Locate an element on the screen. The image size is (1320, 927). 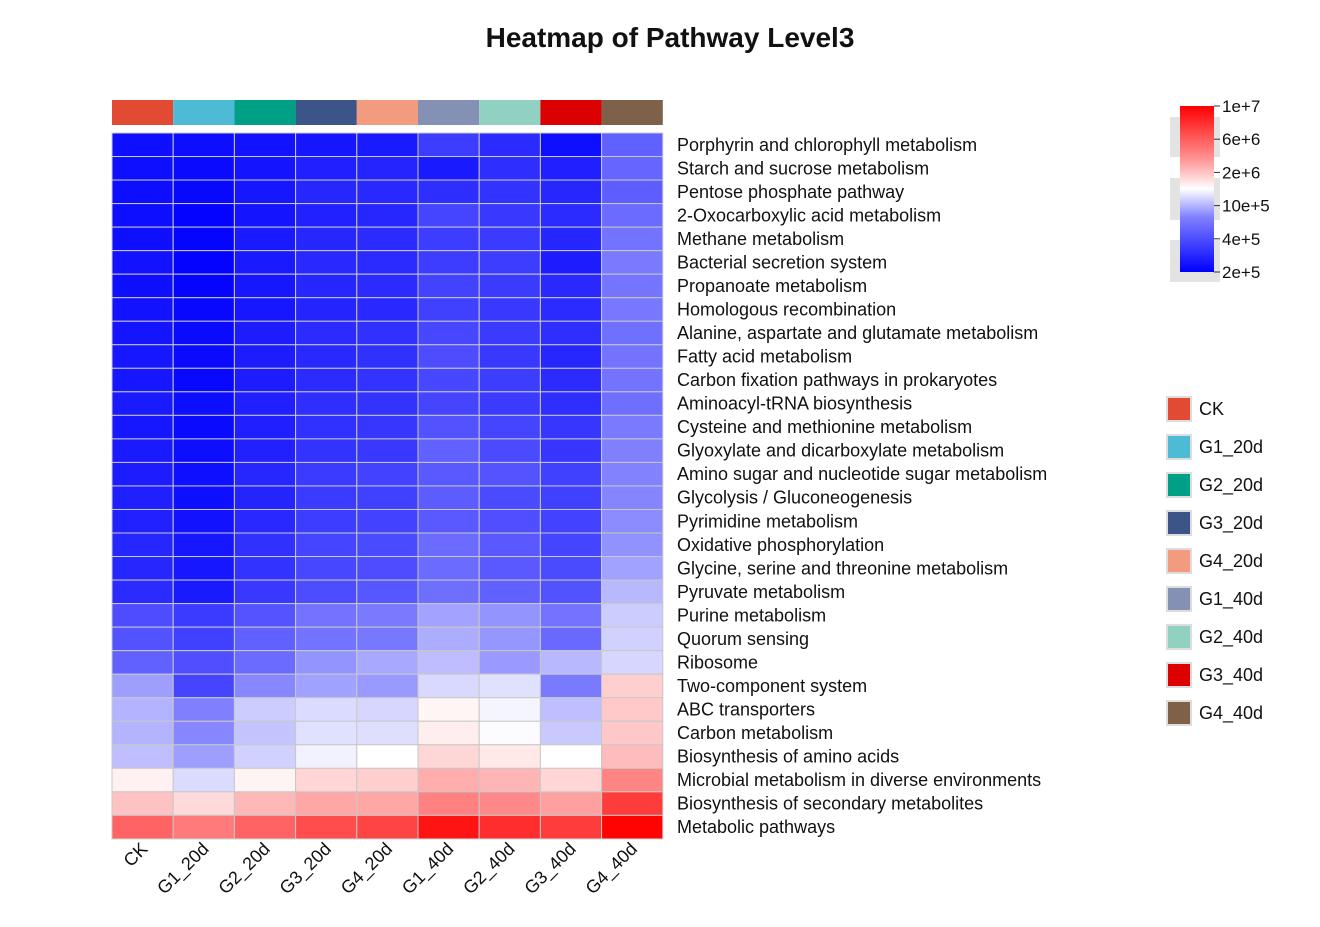
color-scale-bar is located at coordinates (1197, 189).